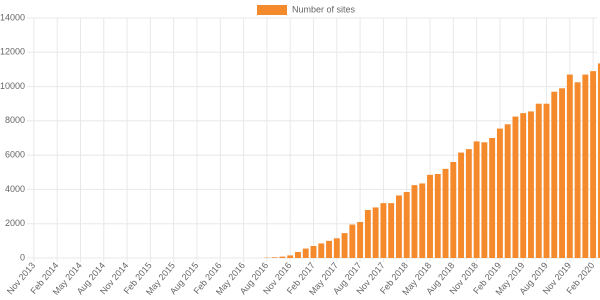 The image size is (600, 300). Describe the element at coordinates (15, 120) in the screenshot. I see `y-tick-label: 8000` at that location.